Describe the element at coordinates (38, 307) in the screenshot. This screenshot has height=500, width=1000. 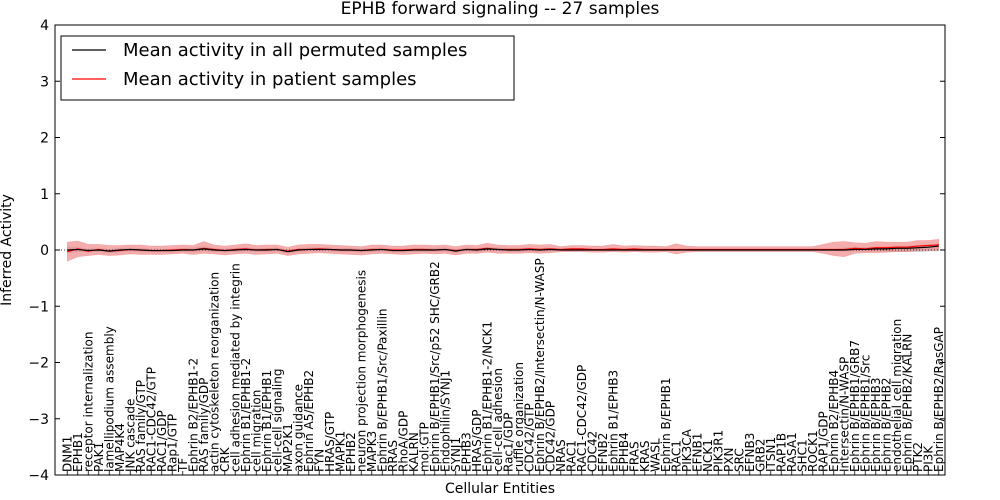
I see `y-tick-label: −1` at that location.